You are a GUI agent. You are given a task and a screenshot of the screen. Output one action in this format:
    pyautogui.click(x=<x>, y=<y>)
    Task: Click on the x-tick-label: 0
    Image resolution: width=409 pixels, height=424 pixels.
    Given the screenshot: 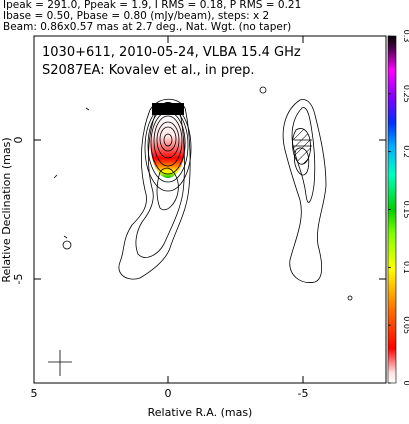 What is the action you would take?
    pyautogui.click(x=168, y=393)
    